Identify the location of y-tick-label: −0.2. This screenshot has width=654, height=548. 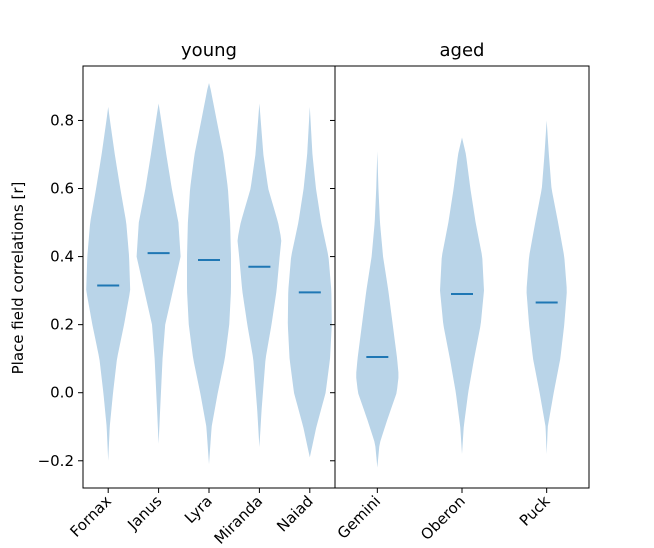
(56, 461).